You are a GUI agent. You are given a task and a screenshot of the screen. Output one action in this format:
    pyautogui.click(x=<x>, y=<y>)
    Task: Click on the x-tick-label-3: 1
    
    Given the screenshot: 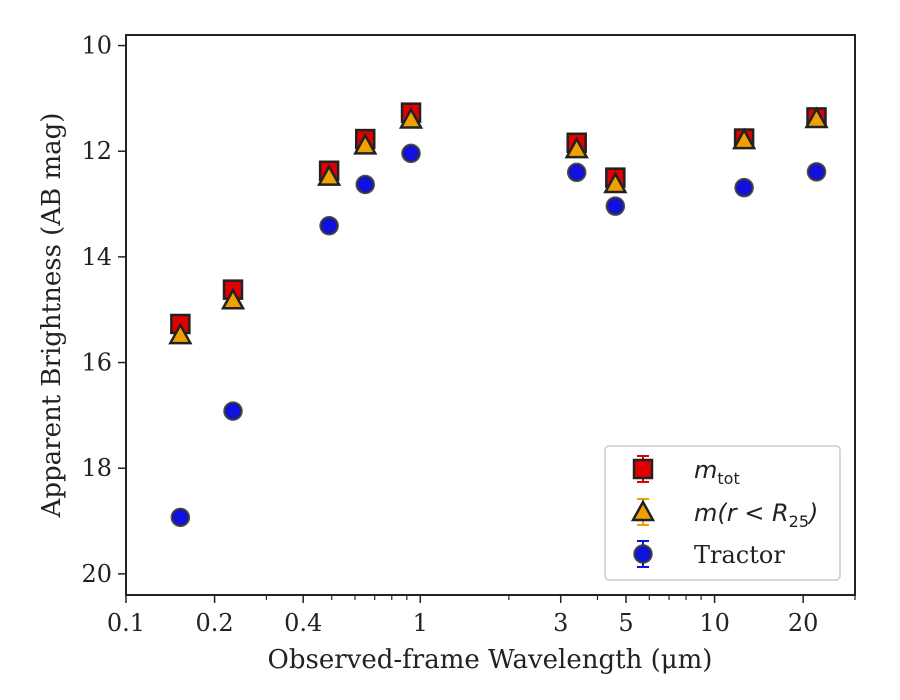 What is the action you would take?
    pyautogui.click(x=420, y=623)
    